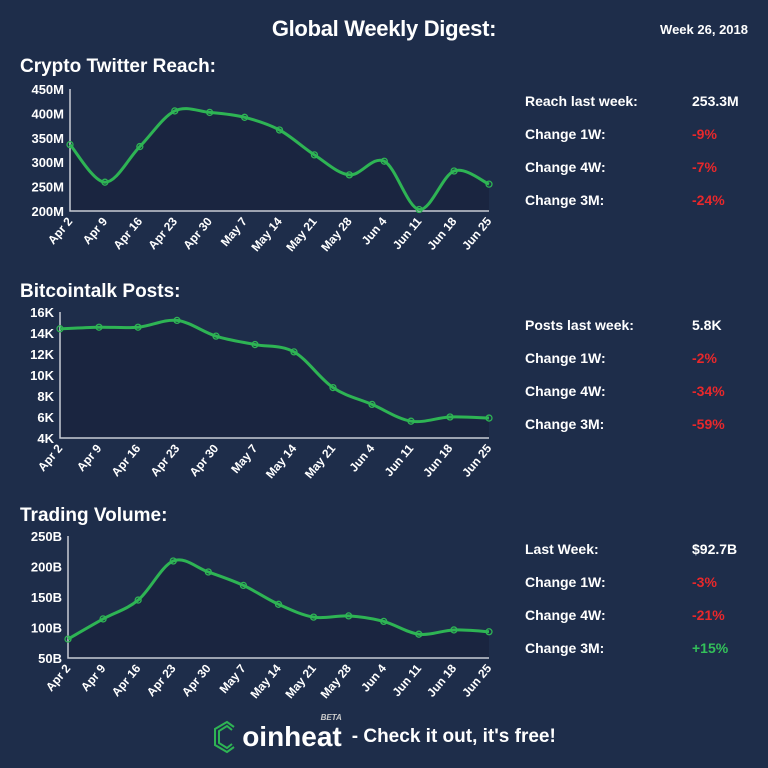  I want to click on y-tick-label: 250M, so click(47, 187).